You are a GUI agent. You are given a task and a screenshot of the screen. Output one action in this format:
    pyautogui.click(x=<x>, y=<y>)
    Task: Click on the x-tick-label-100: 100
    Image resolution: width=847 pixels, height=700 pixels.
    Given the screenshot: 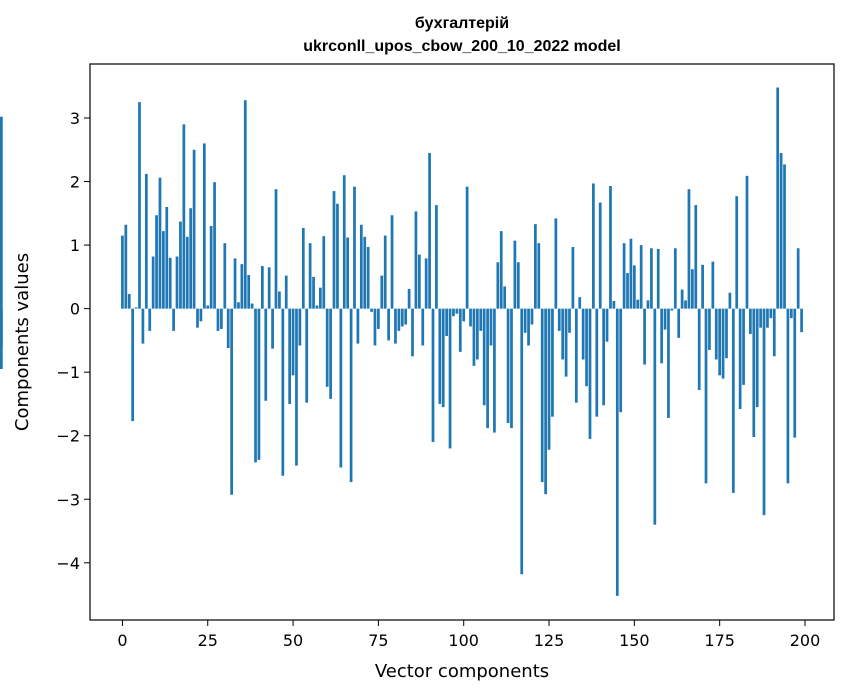 What is the action you would take?
    pyautogui.click(x=463, y=640)
    